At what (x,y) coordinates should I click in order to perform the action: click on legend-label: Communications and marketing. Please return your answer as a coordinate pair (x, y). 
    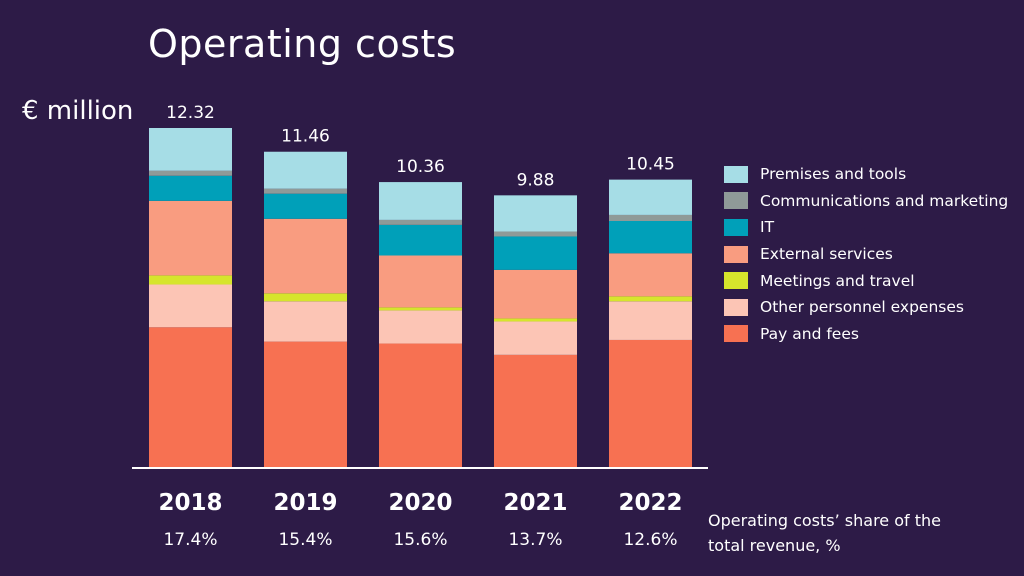
    Looking at the image, I should click on (884, 200).